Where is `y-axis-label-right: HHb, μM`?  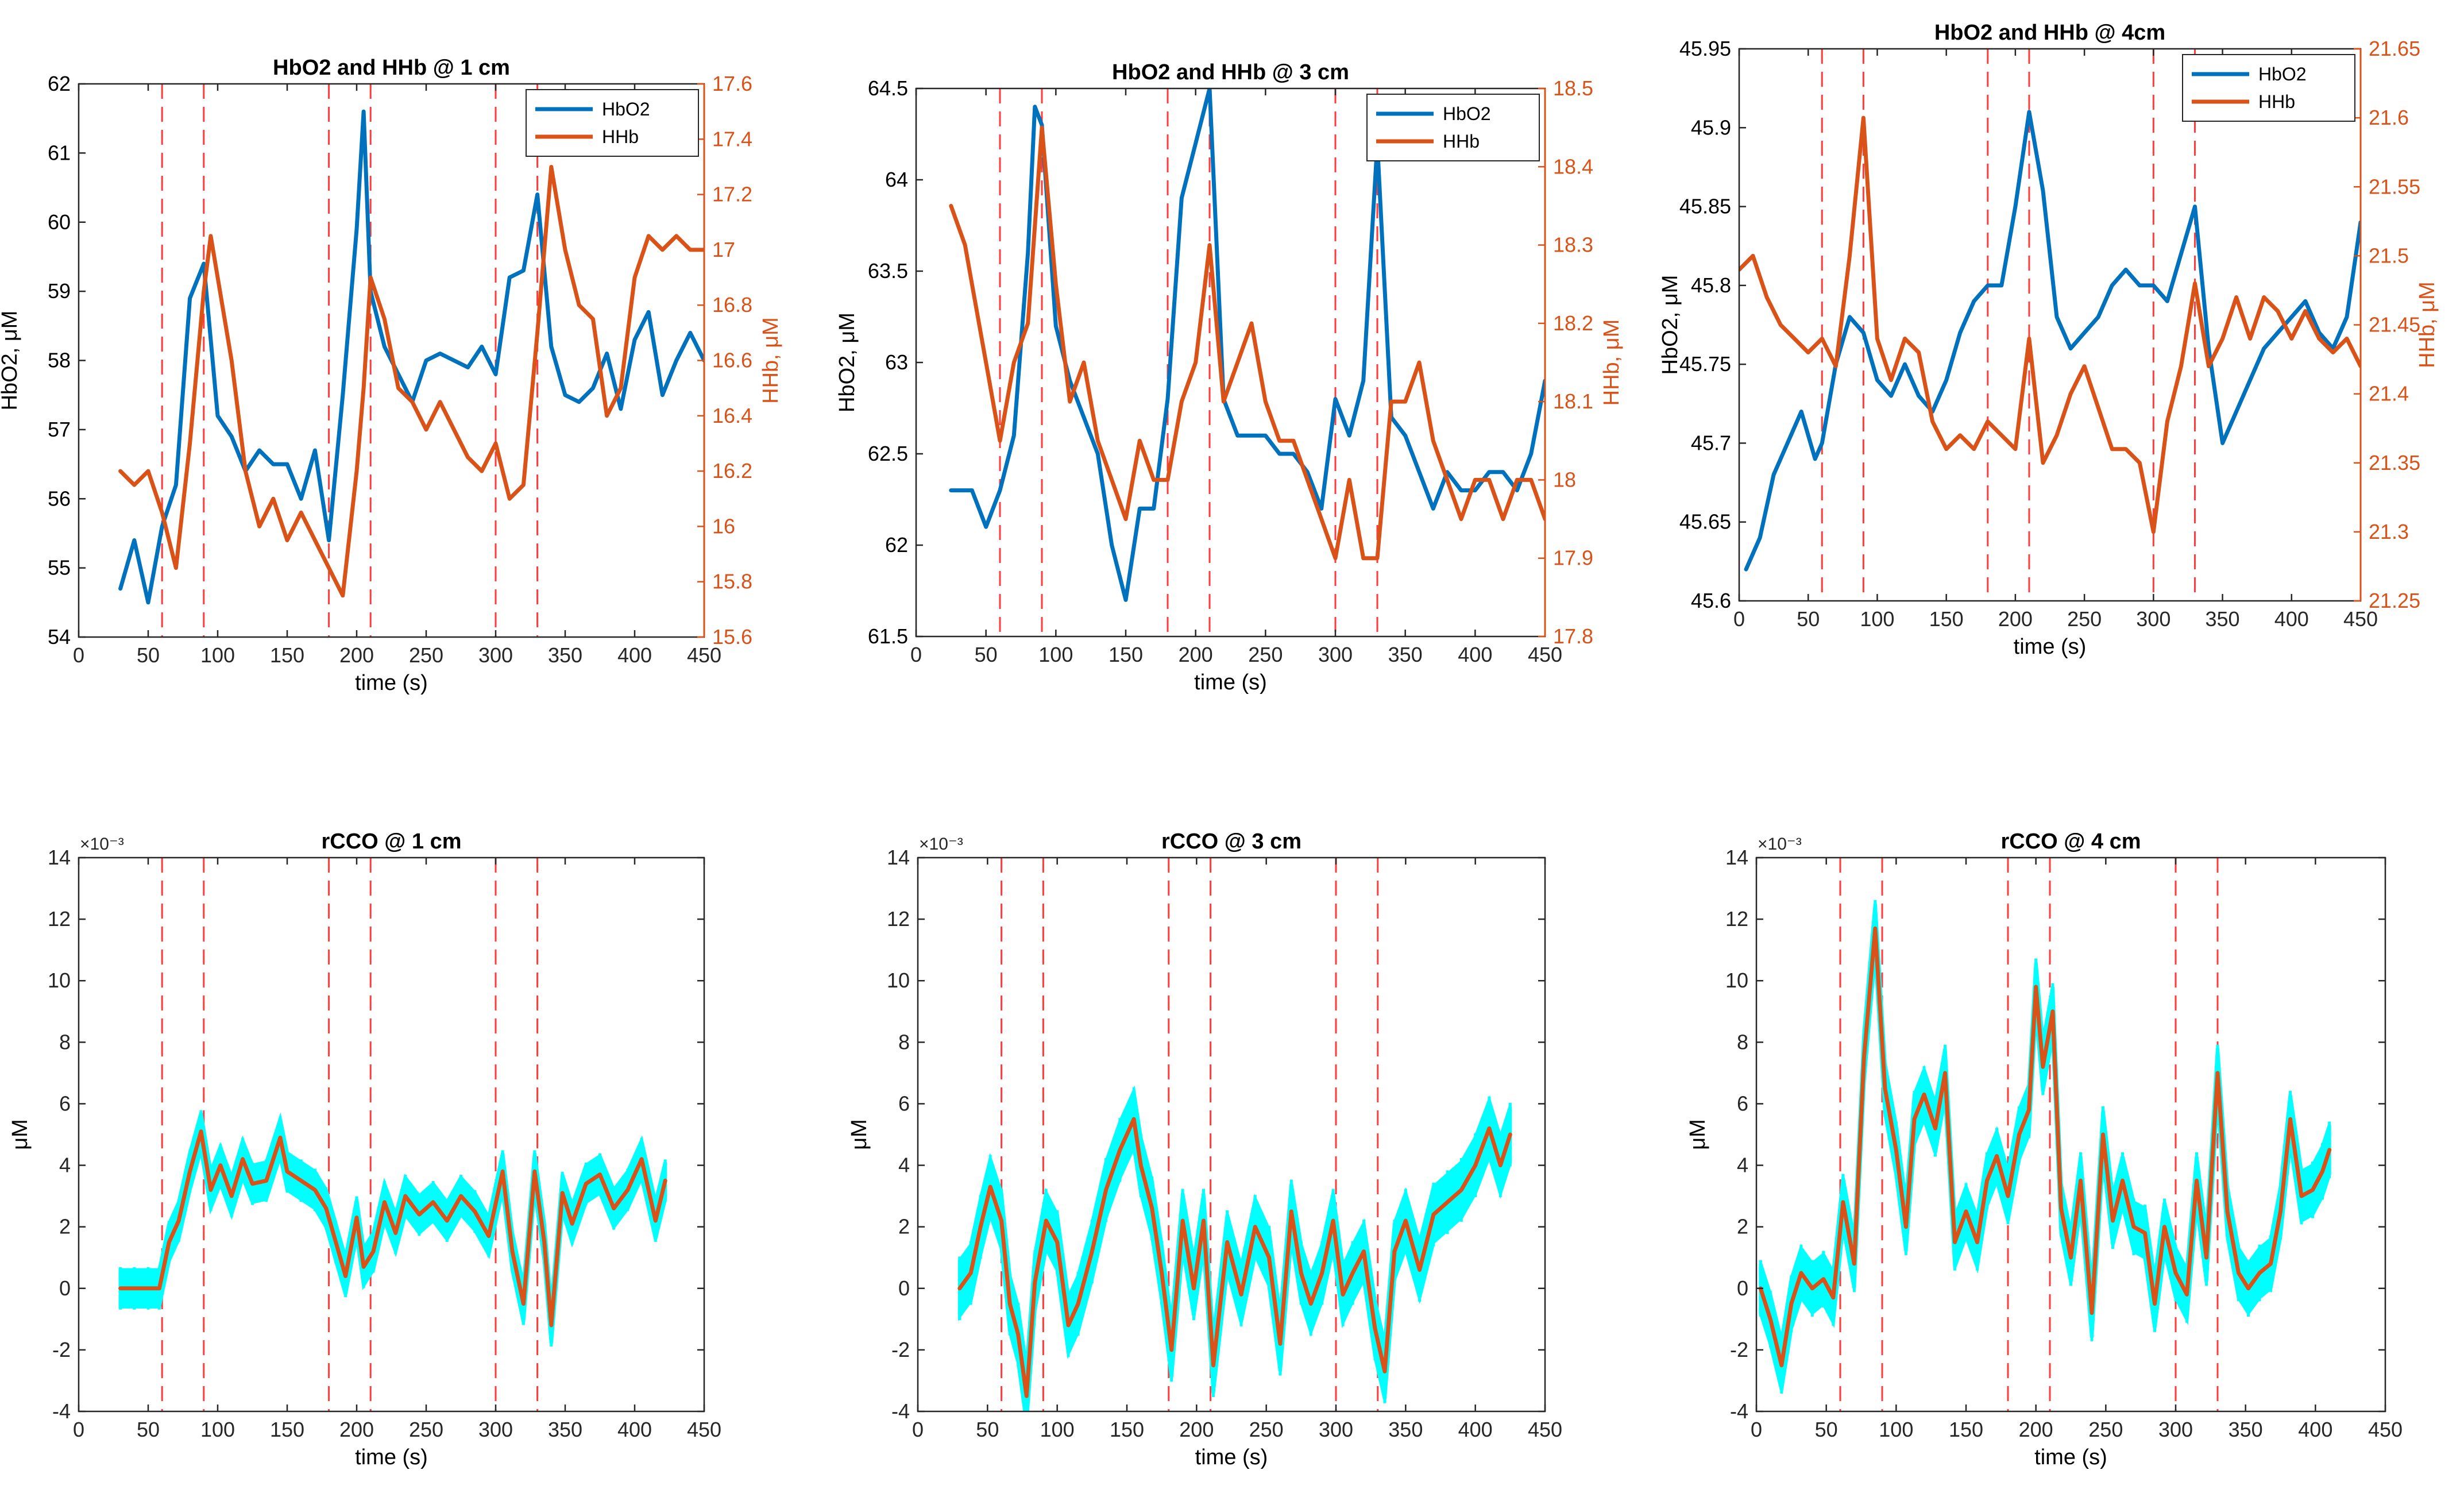
y-axis-label-right: HHb, μM is located at coordinates (2427, 324).